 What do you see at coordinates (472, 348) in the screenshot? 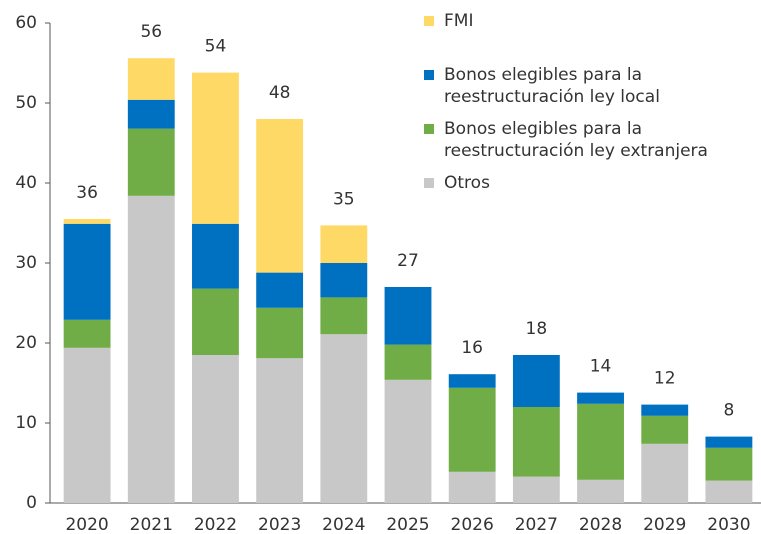
I see `total-label: 16` at bounding box center [472, 348].